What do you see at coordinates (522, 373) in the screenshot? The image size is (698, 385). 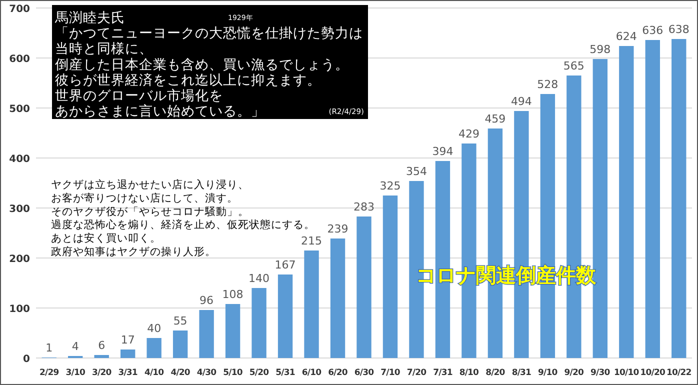 I see `x-tick-label: 8/31` at bounding box center [522, 373].